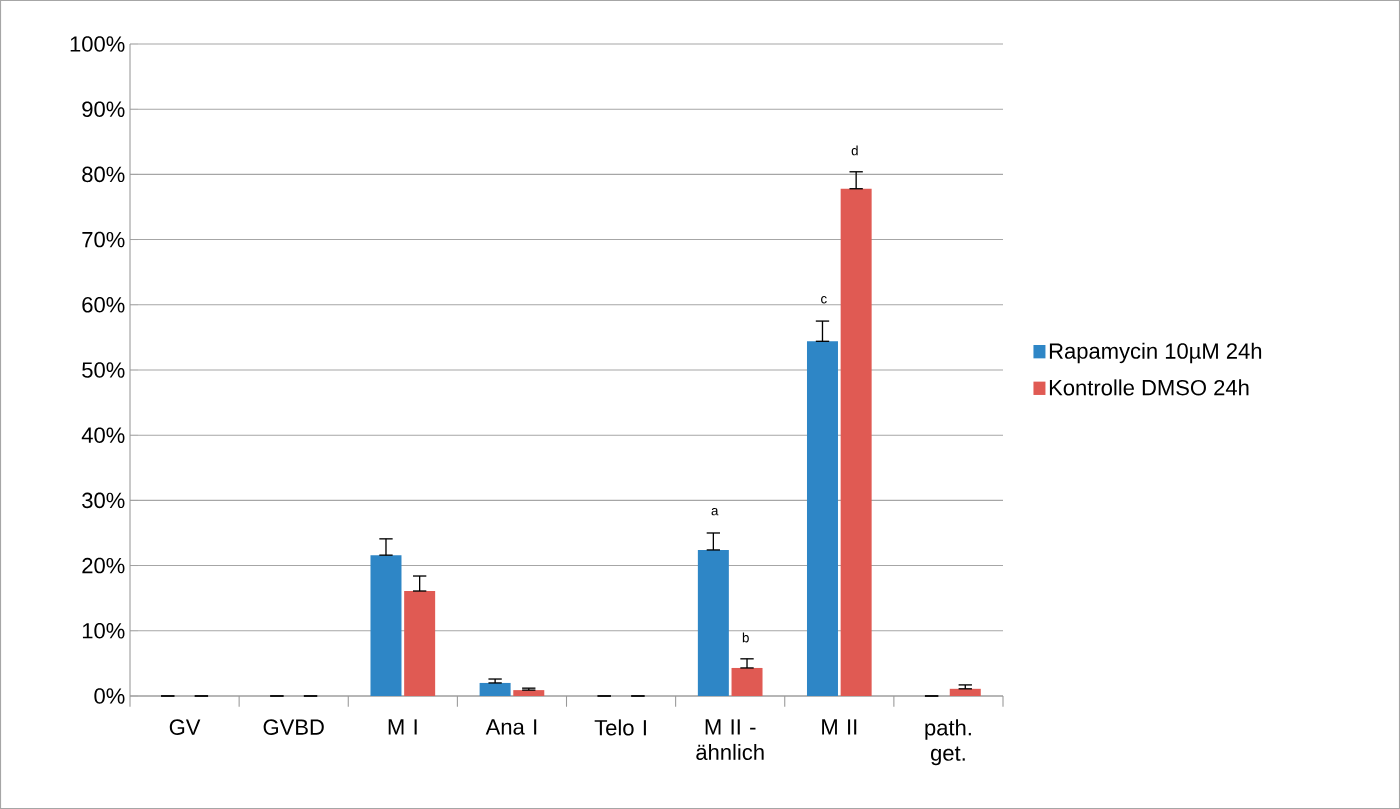  What do you see at coordinates (1149, 387) in the screenshot?
I see `legend-label: Kontrolle DMSO 24h` at bounding box center [1149, 387].